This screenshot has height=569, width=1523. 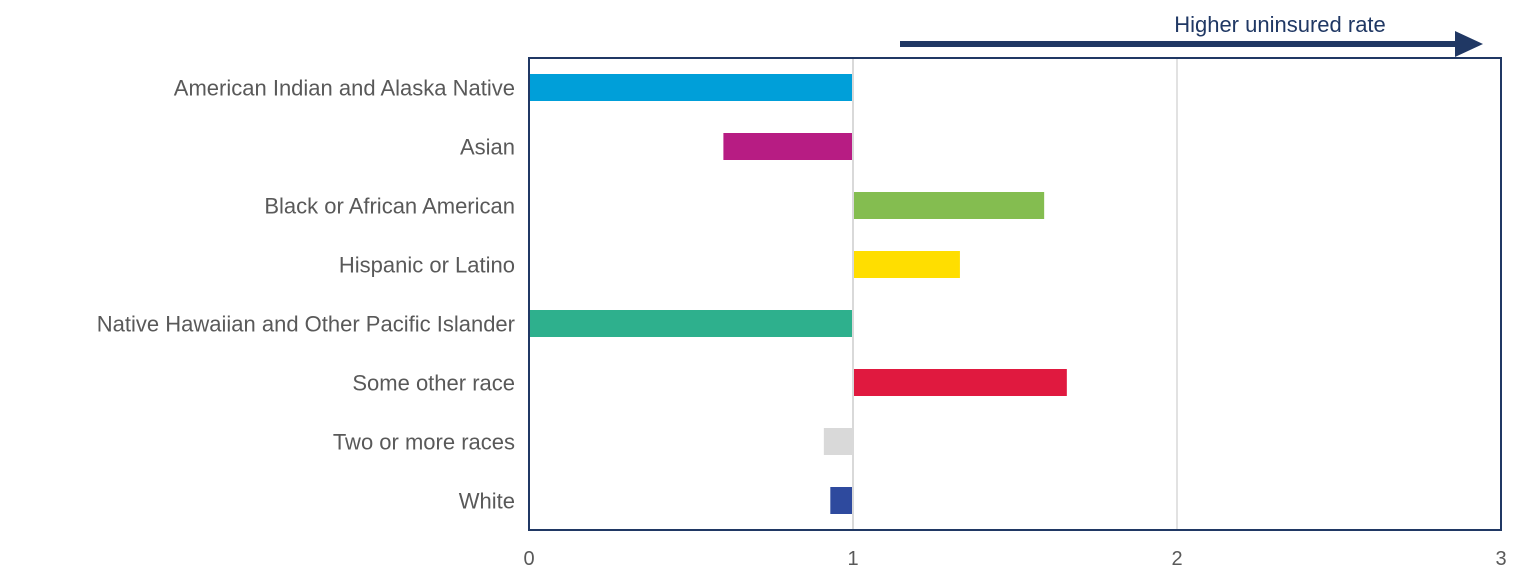 What do you see at coordinates (528, 558) in the screenshot?
I see `tick-label: 0` at bounding box center [528, 558].